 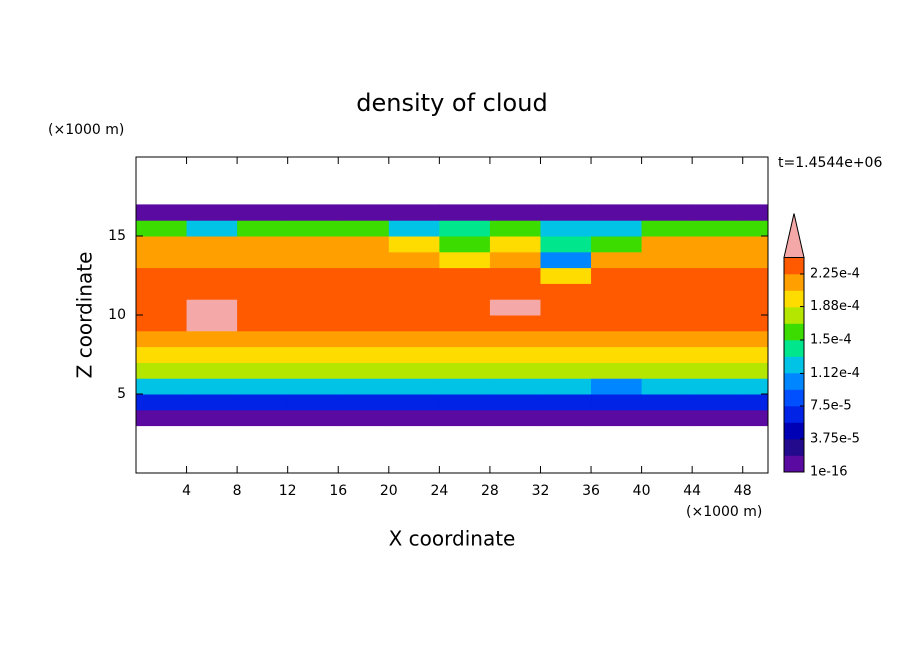 I want to click on x-tick-label: 12, so click(x=288, y=491).